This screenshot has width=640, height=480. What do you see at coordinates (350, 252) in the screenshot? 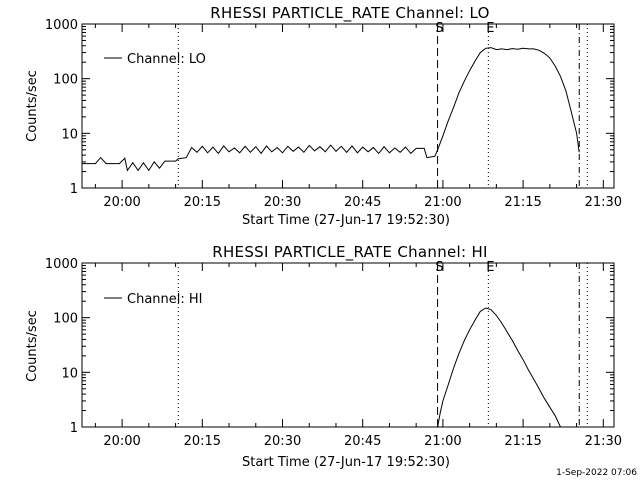
I see `chart-title: RHESSI PARTICLE_RATE Channel: HI` at bounding box center [350, 252].